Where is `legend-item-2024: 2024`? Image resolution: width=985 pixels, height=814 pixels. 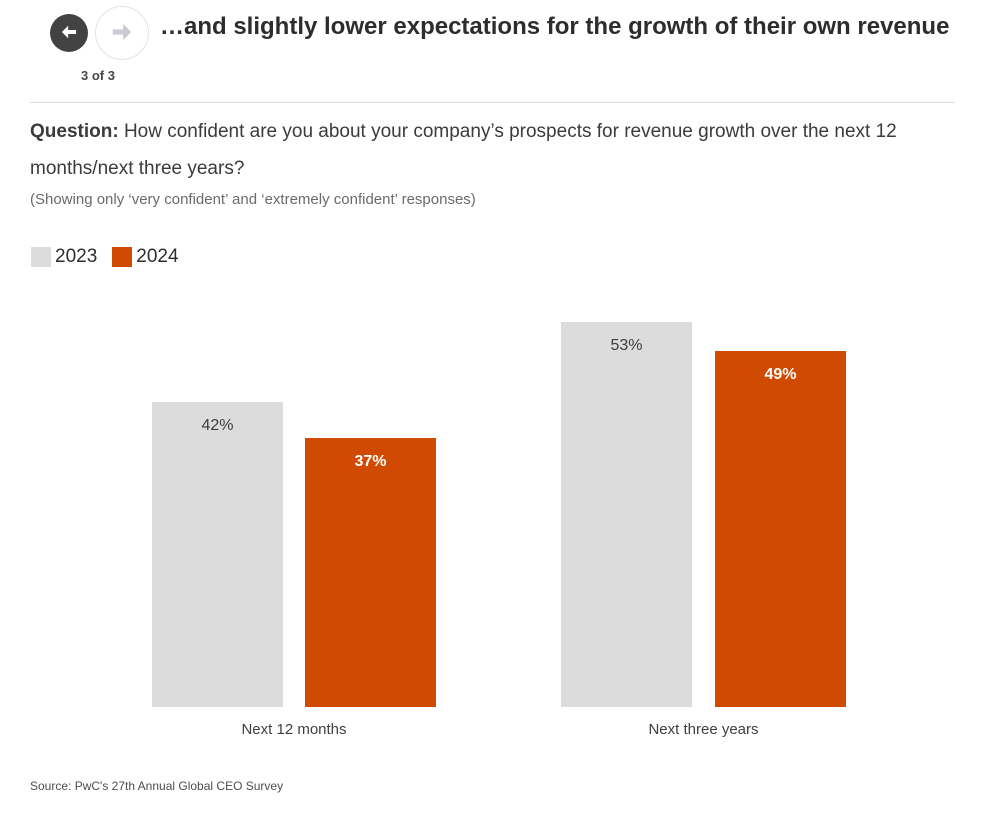
legend-item-2024: 2024 is located at coordinates (145, 257).